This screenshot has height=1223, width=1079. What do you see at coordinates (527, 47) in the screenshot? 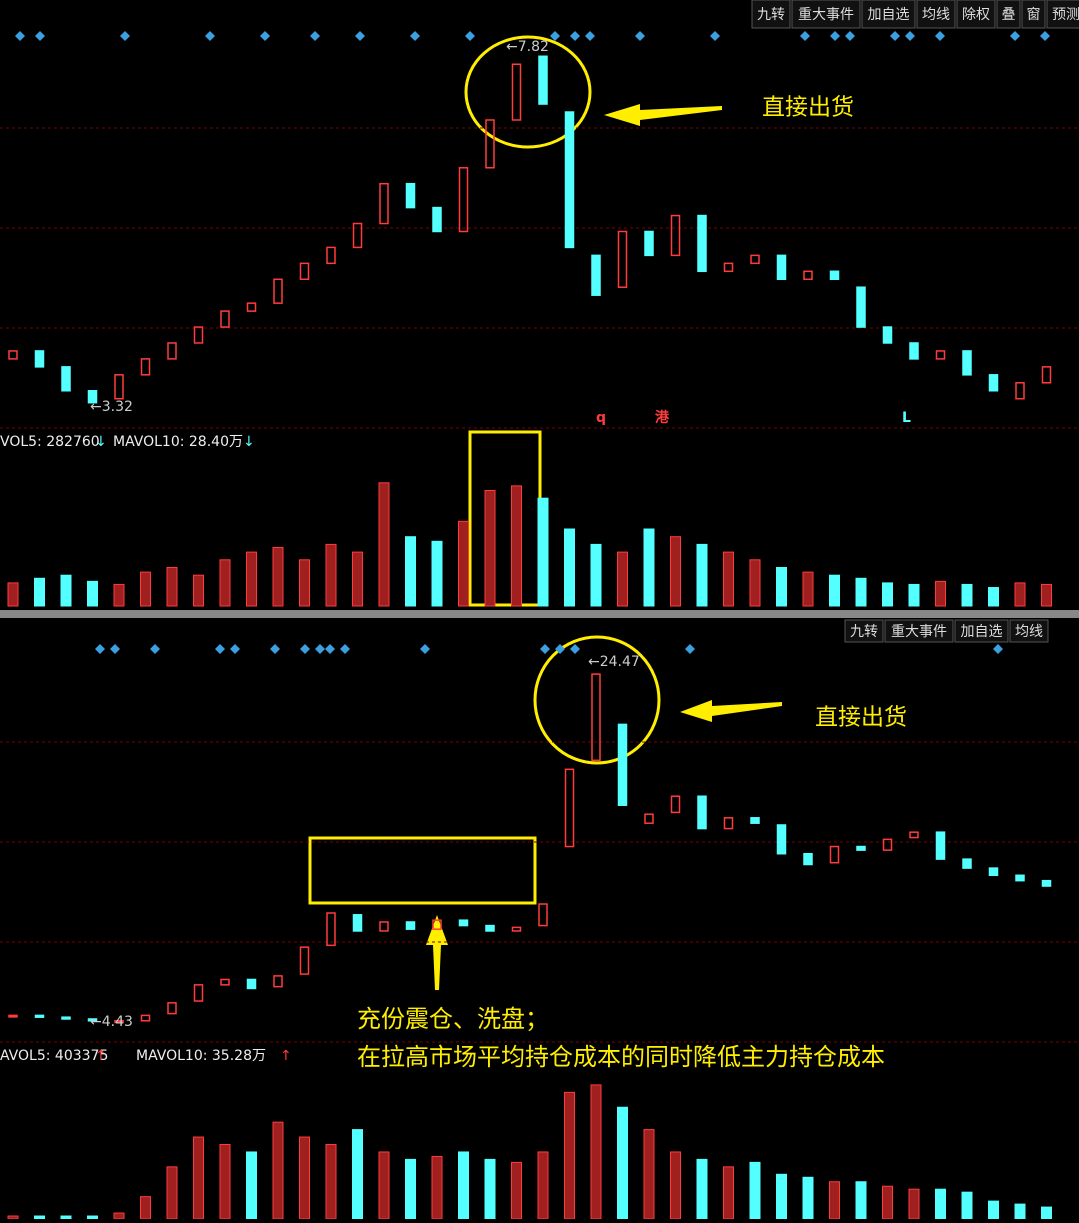
I see `high-label: ←7.82` at bounding box center [527, 47].